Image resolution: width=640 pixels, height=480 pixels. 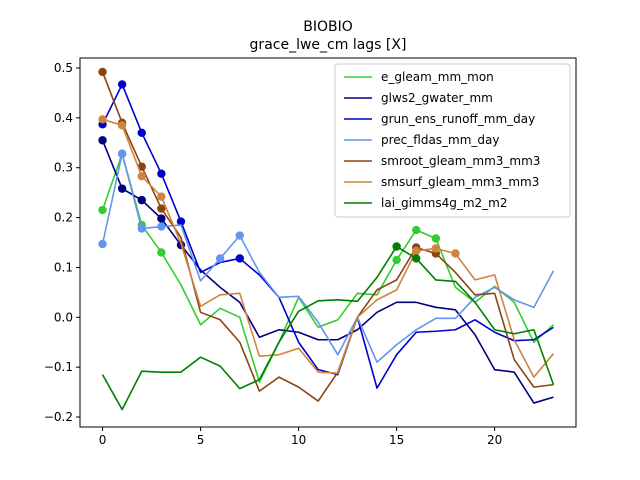 I want to click on legend-label-smroot_gleam_mm3_mm3: smroot_gleam_mm3_mm3, so click(x=460, y=161).